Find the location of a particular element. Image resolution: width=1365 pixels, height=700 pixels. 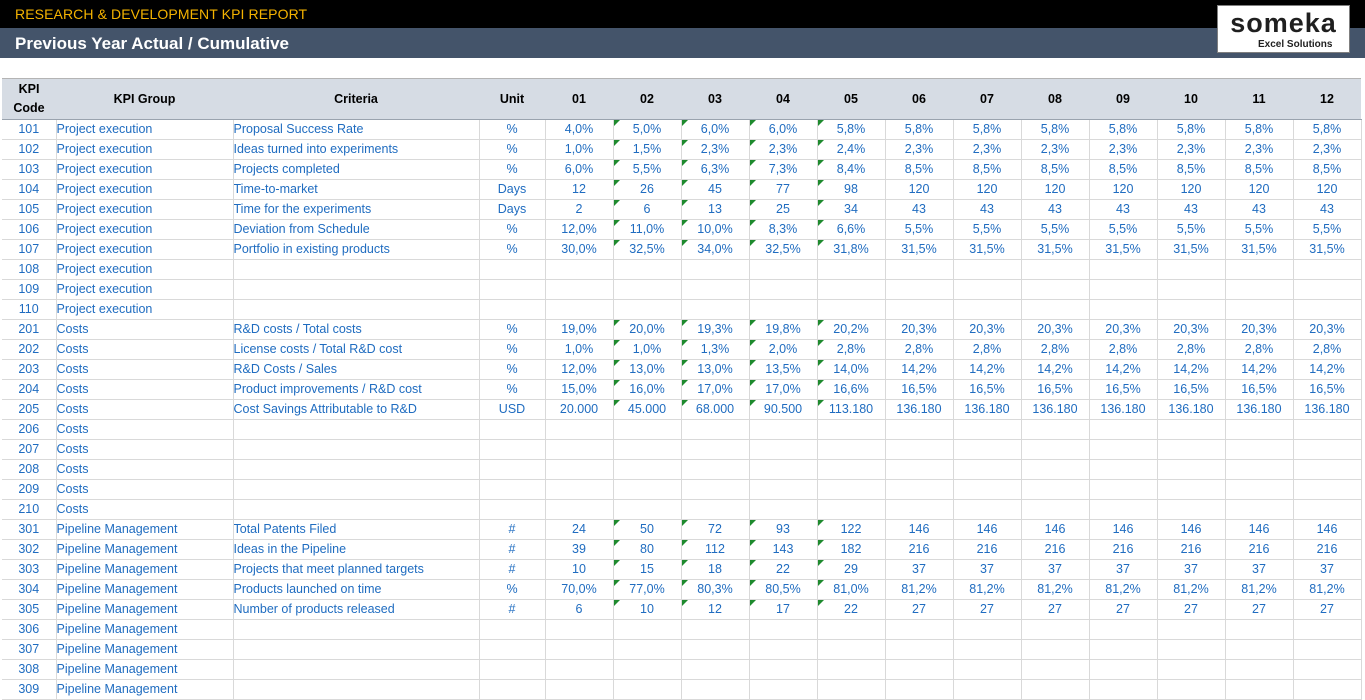

kpi-code-cell: 110 is located at coordinates (29, 309).